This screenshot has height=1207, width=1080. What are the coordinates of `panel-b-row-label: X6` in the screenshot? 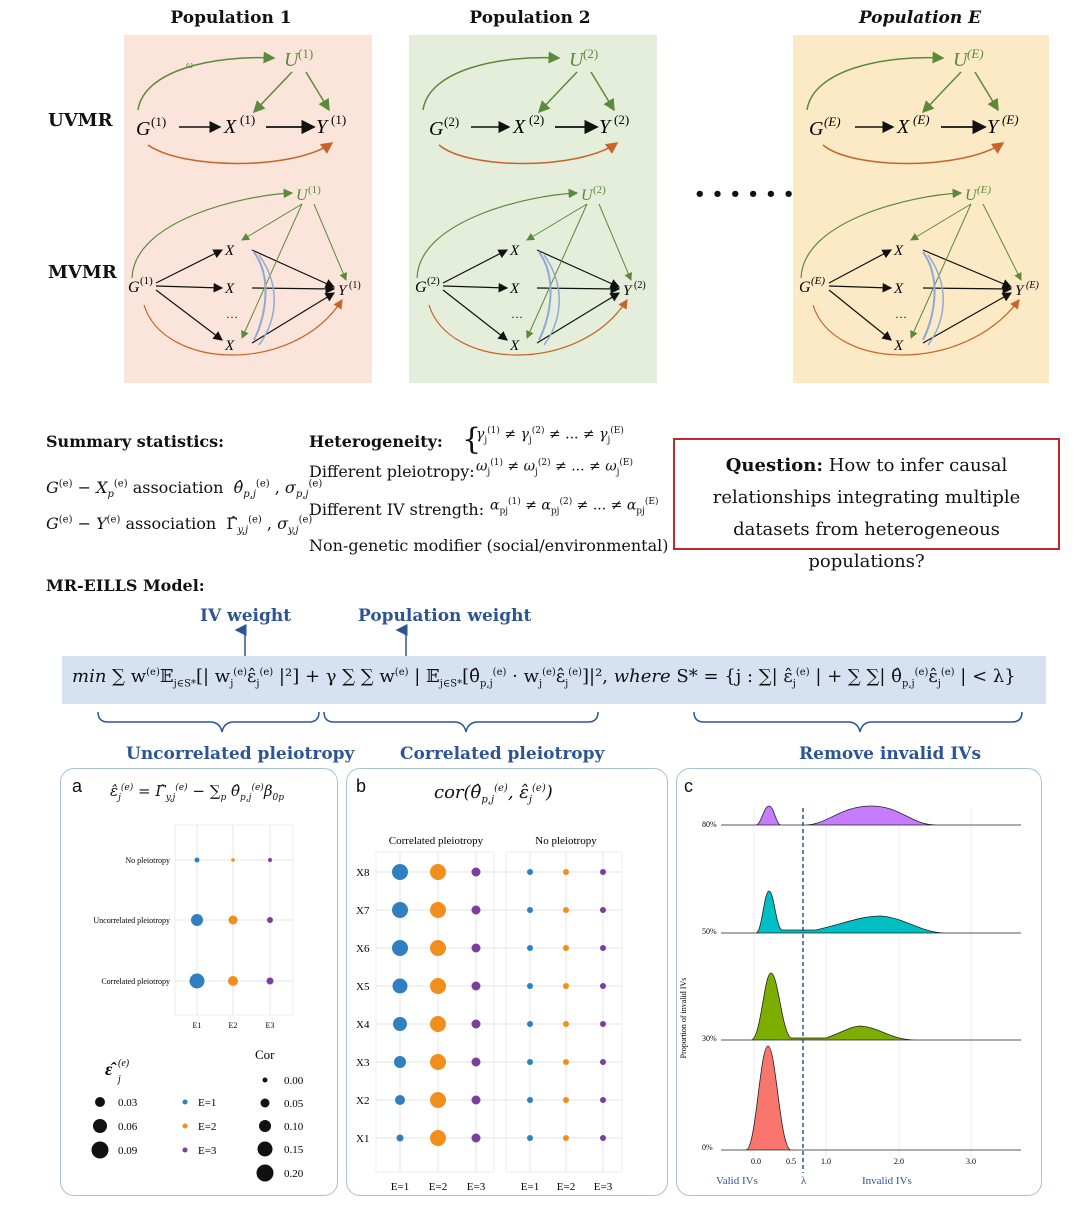 It's located at (363, 949).